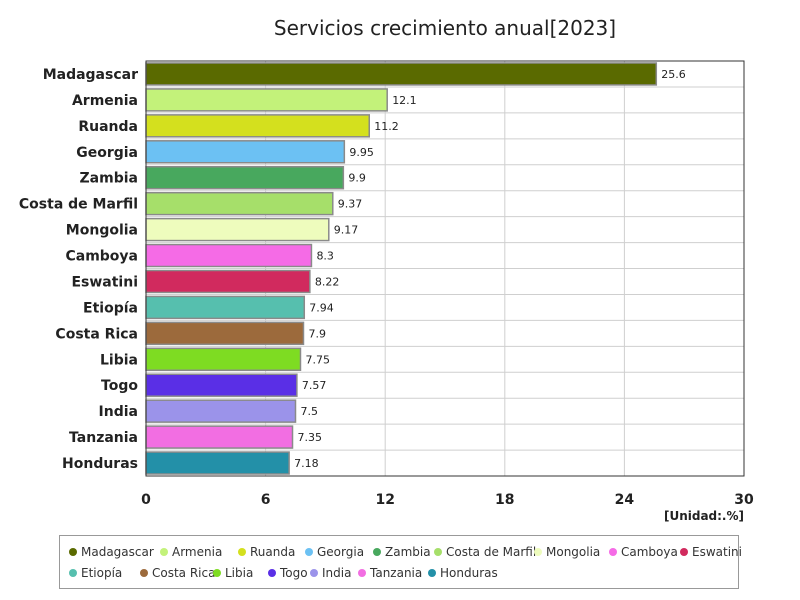 The width and height of the screenshot is (800, 600). What do you see at coordinates (119, 386) in the screenshot?
I see `category-label: Togo` at bounding box center [119, 386].